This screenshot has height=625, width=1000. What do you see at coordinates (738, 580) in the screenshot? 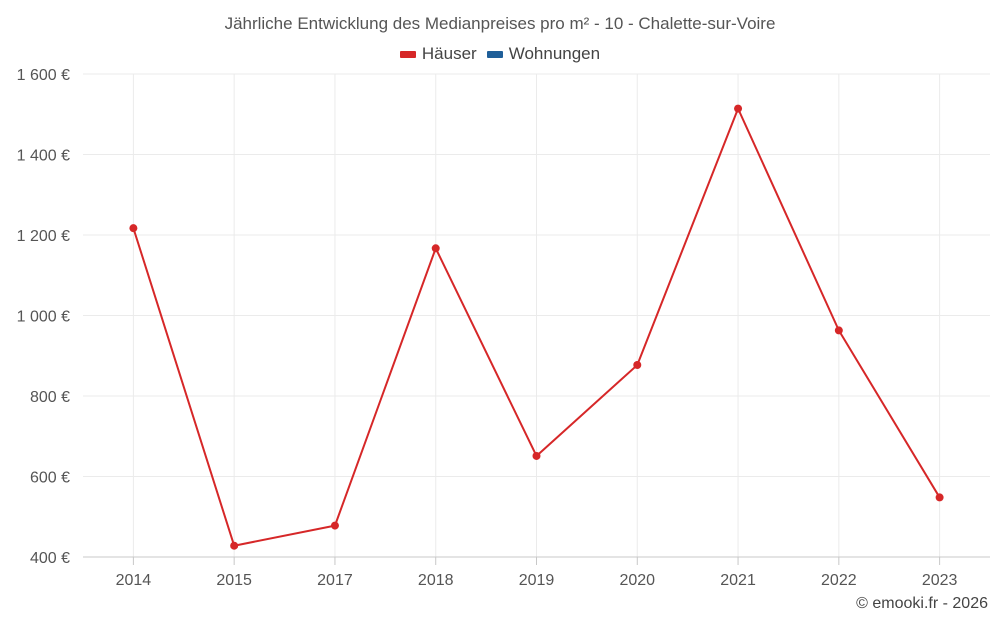
I see `x-tick-label: 2021` at bounding box center [738, 580].